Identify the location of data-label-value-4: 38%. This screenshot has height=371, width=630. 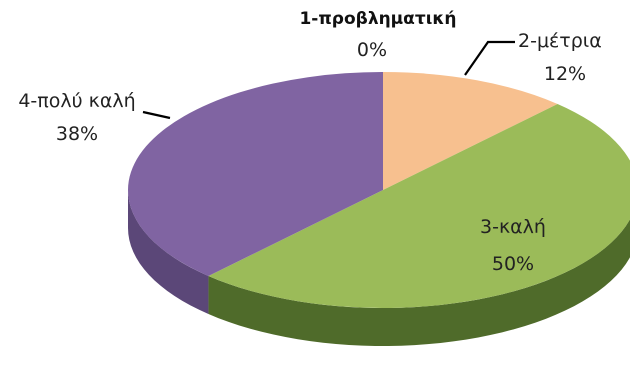
(77, 134).